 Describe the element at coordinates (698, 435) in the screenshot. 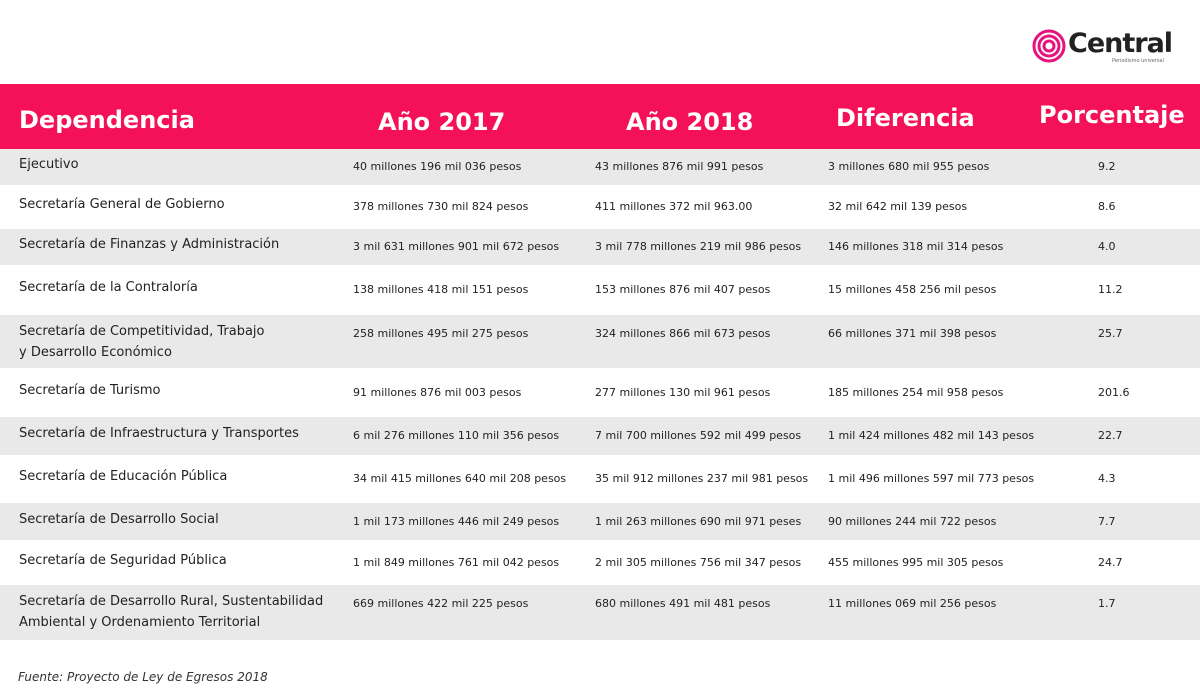

I see `table-cell: 7 mil 700 millones 592 mil 499 pesos` at that location.